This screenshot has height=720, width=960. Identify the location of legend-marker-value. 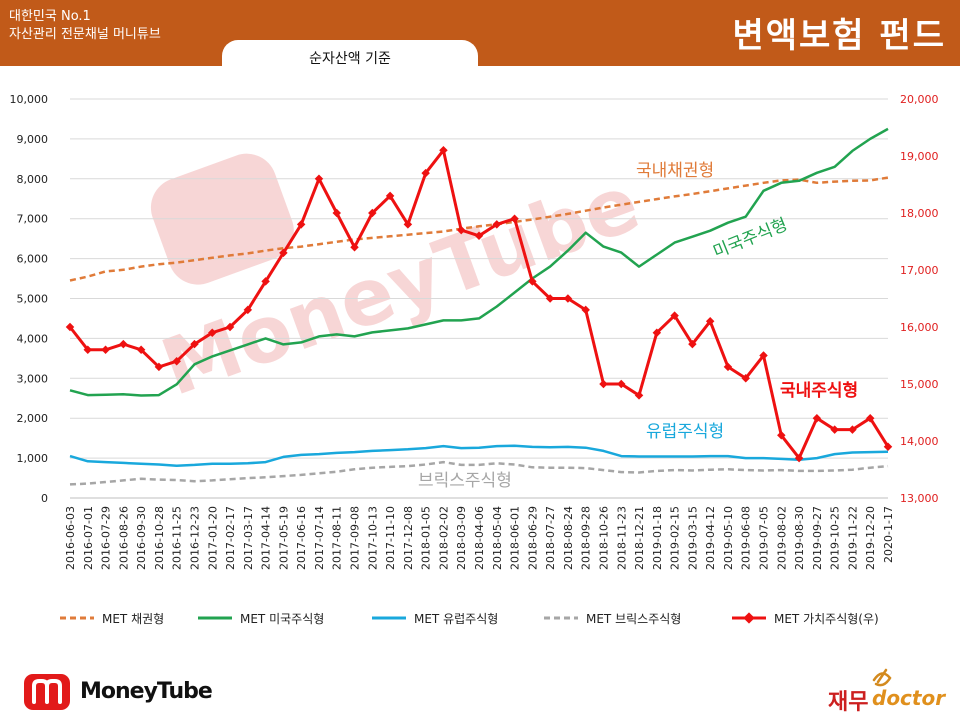
(749, 618).